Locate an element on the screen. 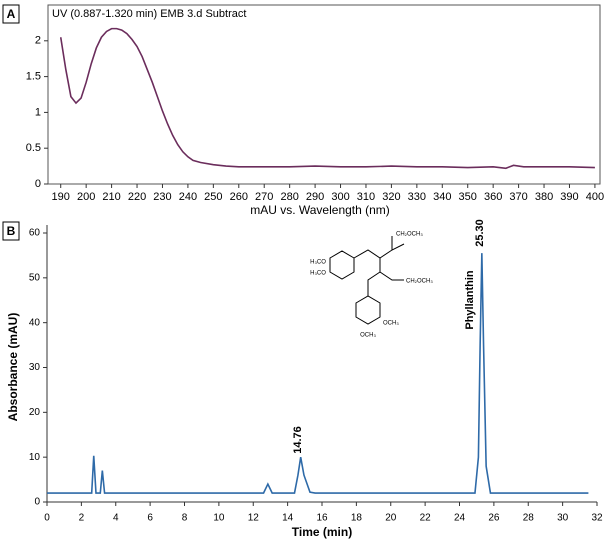 The height and width of the screenshot is (542, 608). x-tick-label: 24 is located at coordinates (460, 518).